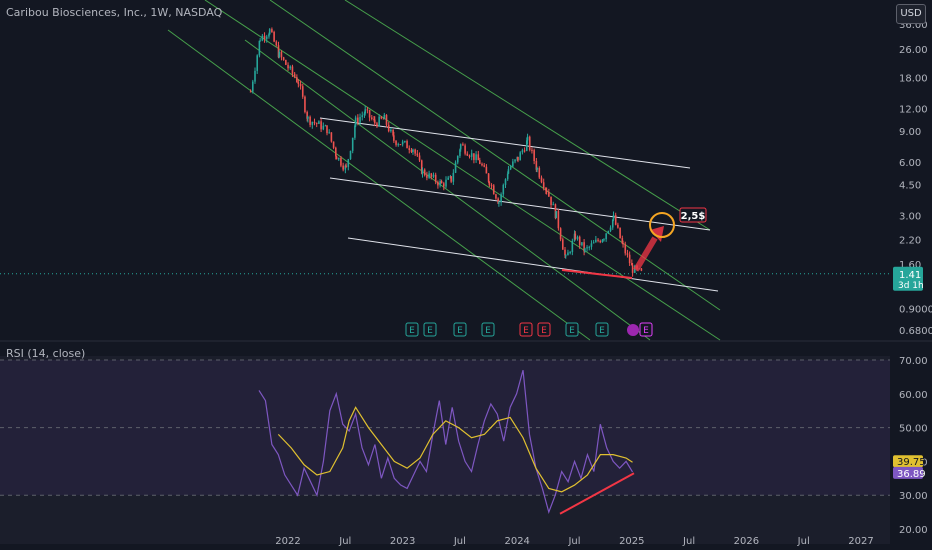 This screenshot has width=932, height=550. What do you see at coordinates (910, 217) in the screenshot?
I see `price-tick-label: 3.00` at bounding box center [910, 217].